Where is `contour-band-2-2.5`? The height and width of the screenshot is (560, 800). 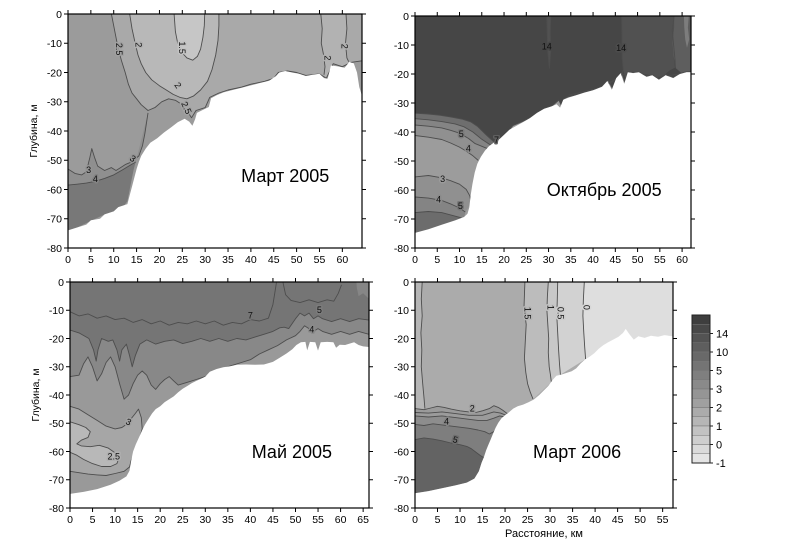
contour-band-2-2.5 is located at coordinates (94, 444).